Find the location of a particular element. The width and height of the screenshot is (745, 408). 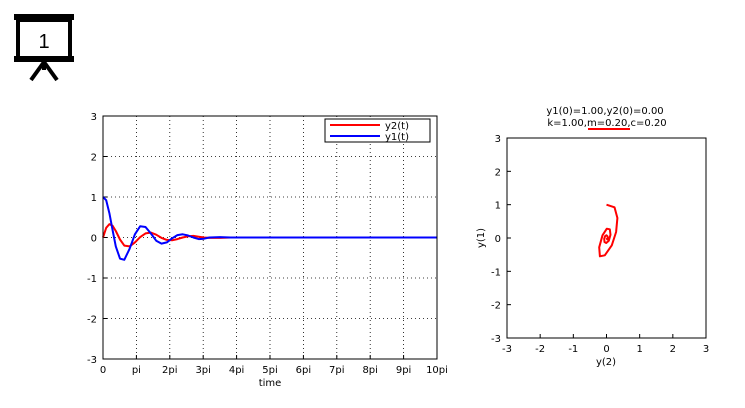

legend-box is located at coordinates (377, 130).